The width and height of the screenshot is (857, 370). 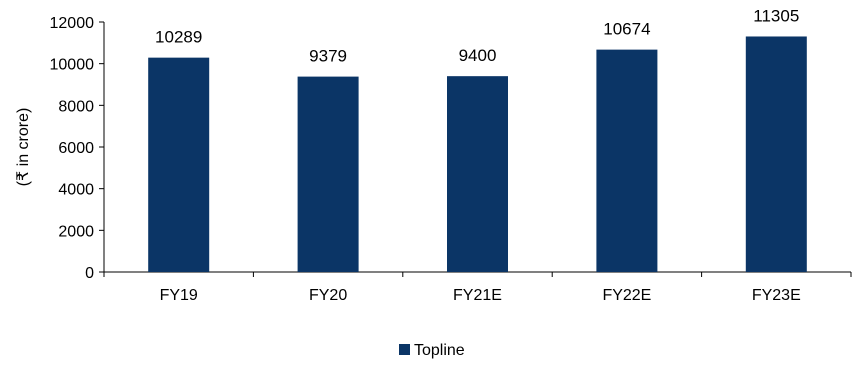 What do you see at coordinates (477, 35) in the screenshot?
I see `data-labels: 10289 9379 9400 10674 11305` at bounding box center [477, 35].